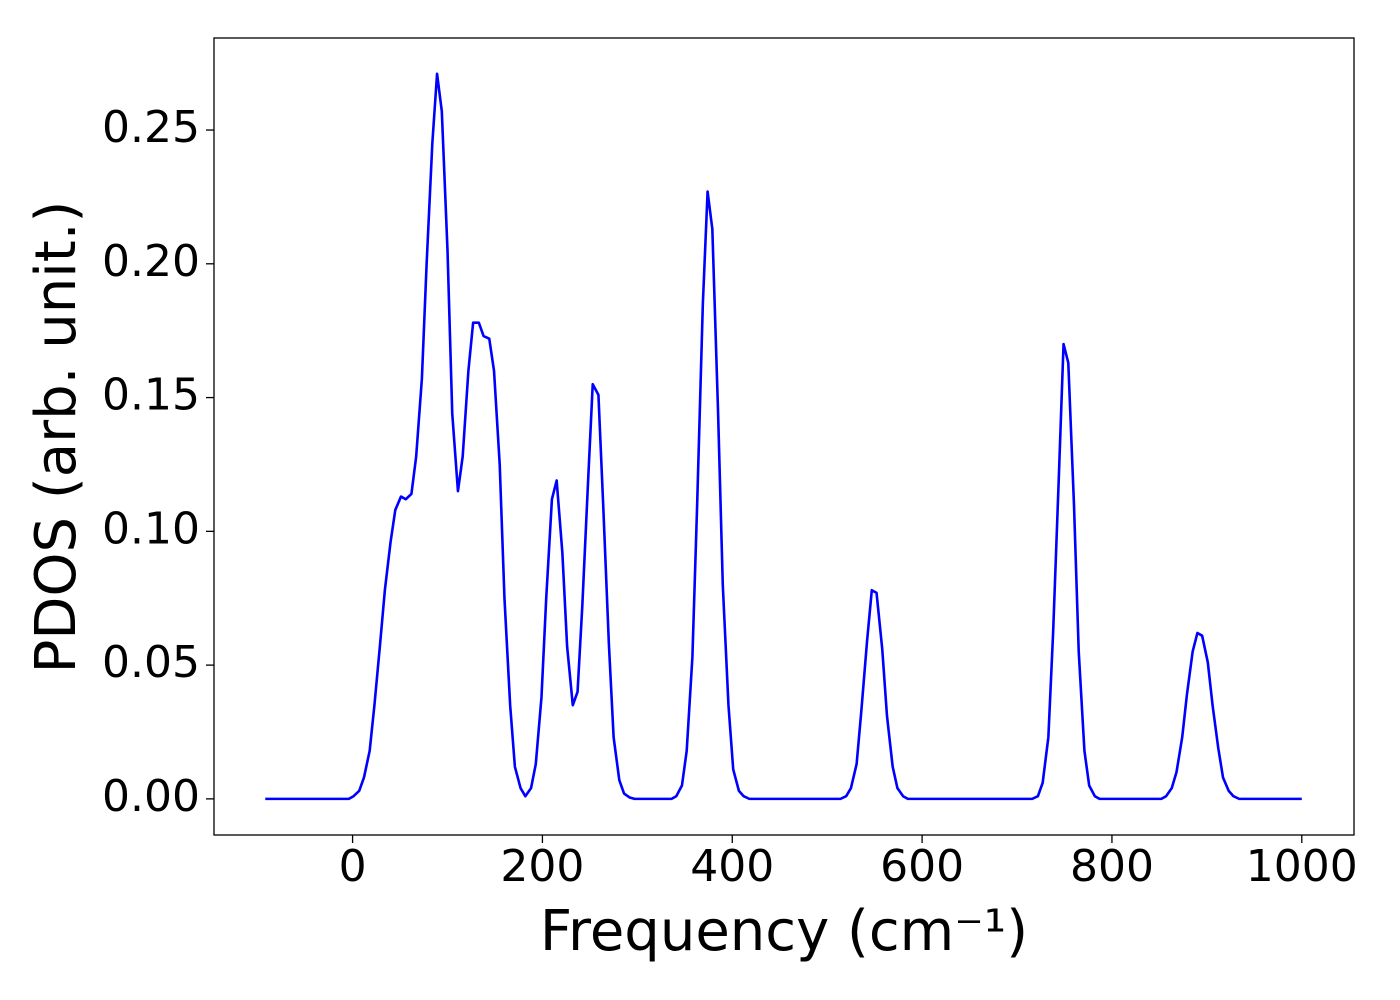 This screenshot has width=1400, height=1000. I want to click on y-tick-label: 0.25, so click(151, 127).